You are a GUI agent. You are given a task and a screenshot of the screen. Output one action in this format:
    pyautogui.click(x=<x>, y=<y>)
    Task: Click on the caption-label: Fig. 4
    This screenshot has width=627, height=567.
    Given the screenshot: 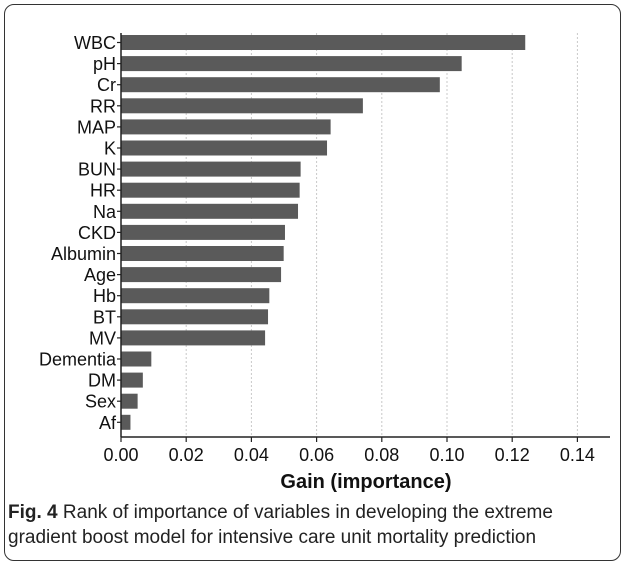 What is the action you would take?
    pyautogui.click(x=33, y=512)
    